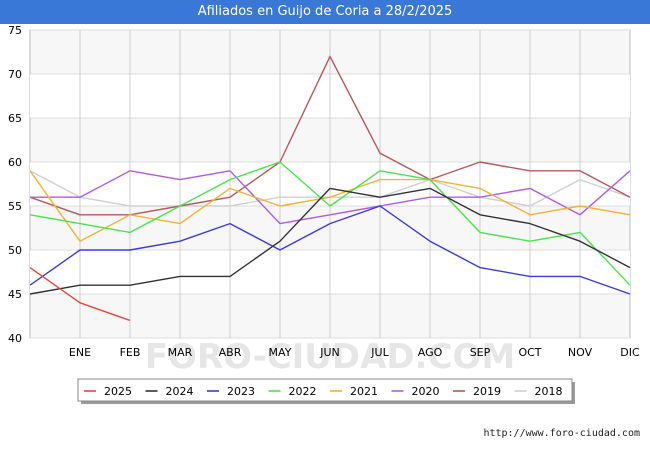  Describe the element at coordinates (487, 391) in the screenshot. I see `legend-label-2019: 2019` at that location.